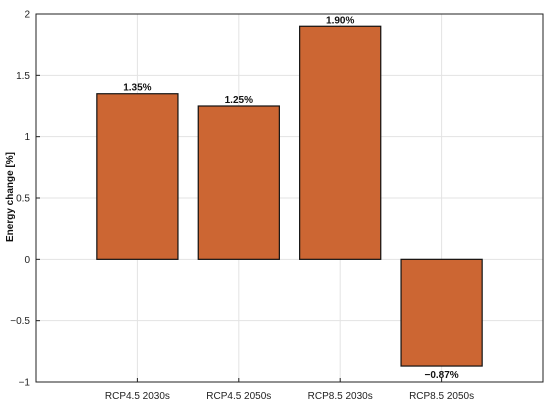 This screenshot has height=406, width=550. What do you see at coordinates (23, 199) in the screenshot?
I see `y-tick-label: 0.5` at bounding box center [23, 199].